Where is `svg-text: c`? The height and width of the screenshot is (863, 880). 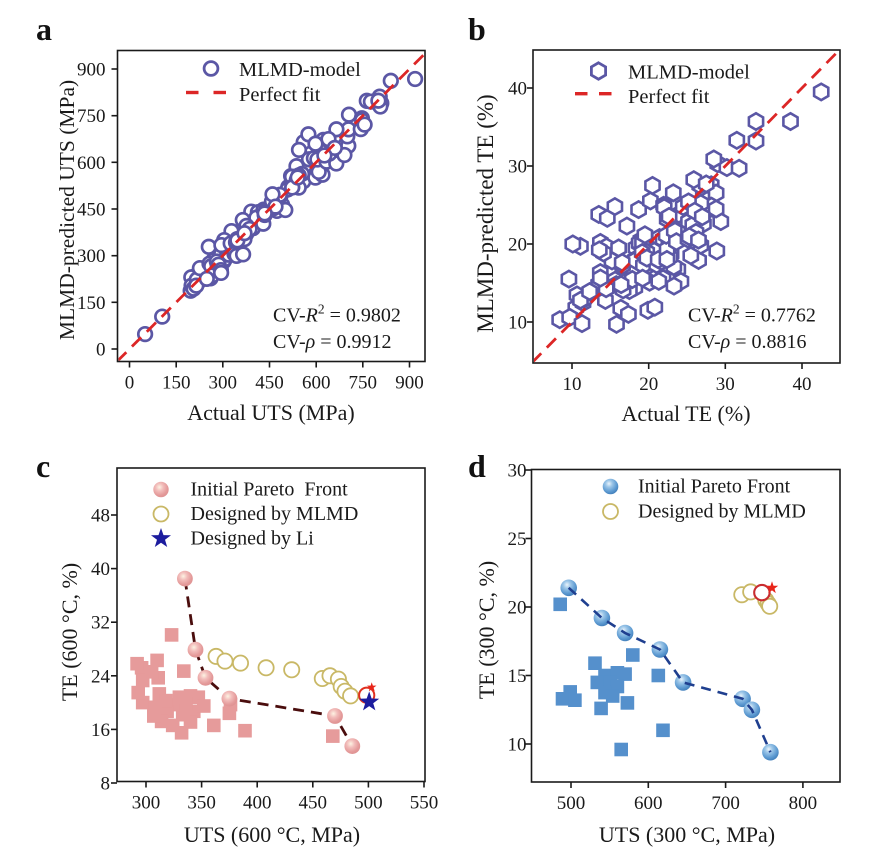
svg-text: c is located at coordinates (43, 466).